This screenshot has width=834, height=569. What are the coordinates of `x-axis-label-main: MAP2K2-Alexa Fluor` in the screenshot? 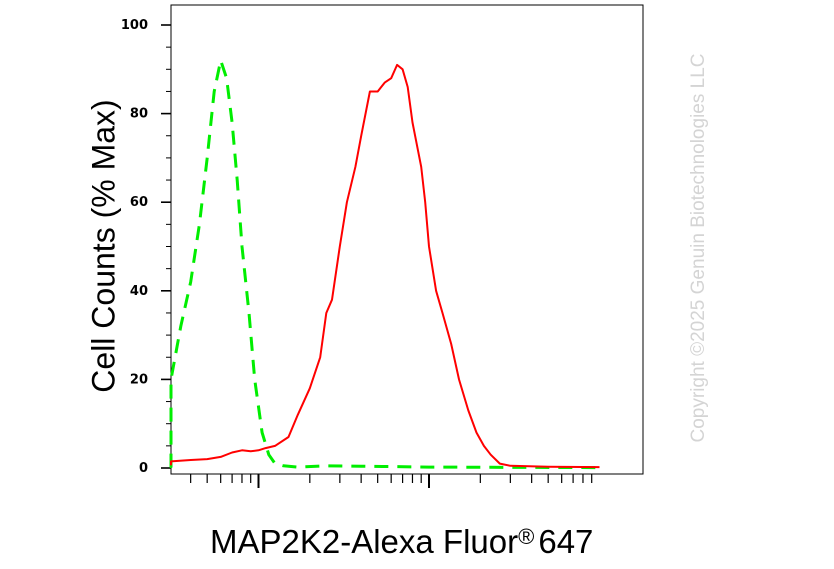 It's located at (364, 541).